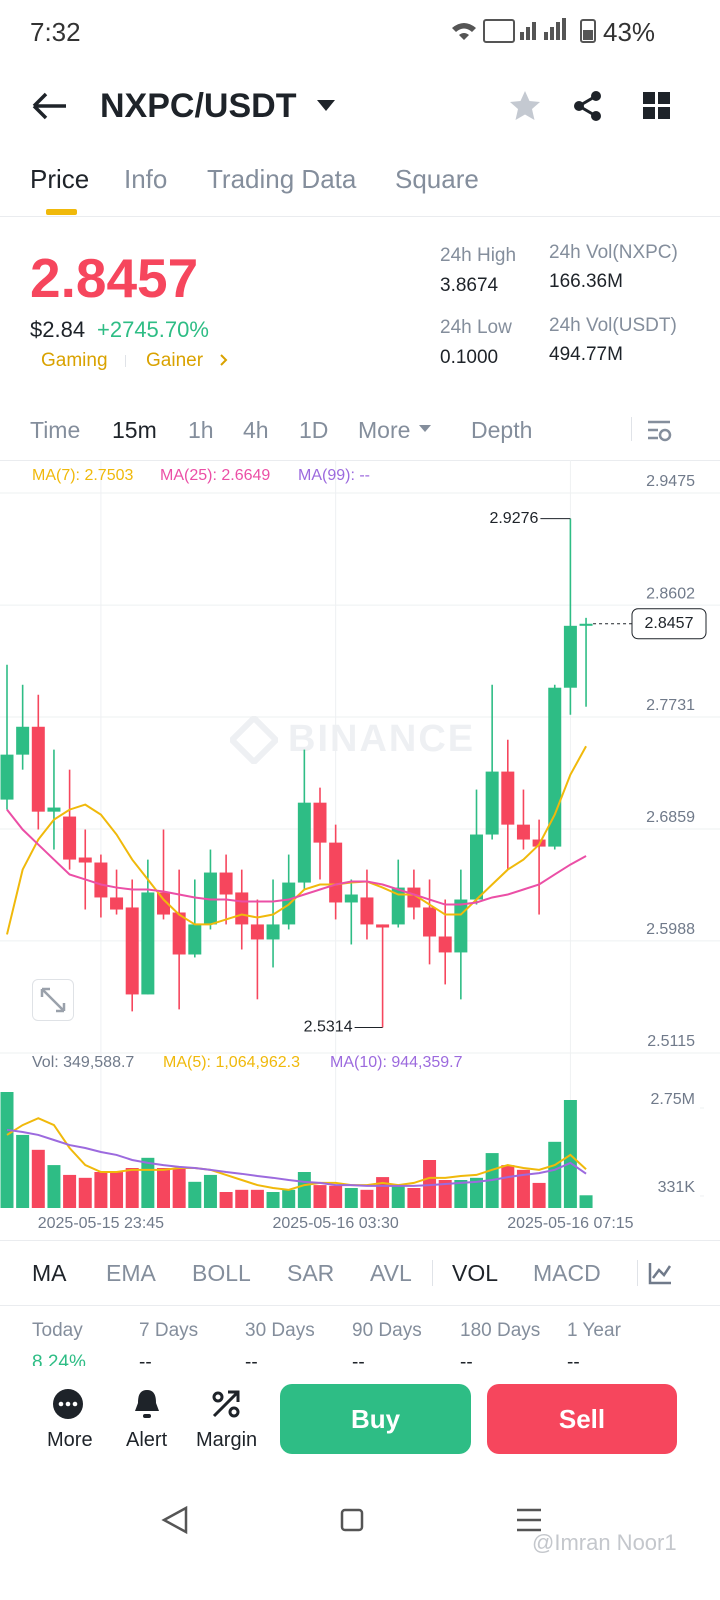  I want to click on indicator-active: VOL, so click(475, 1273).